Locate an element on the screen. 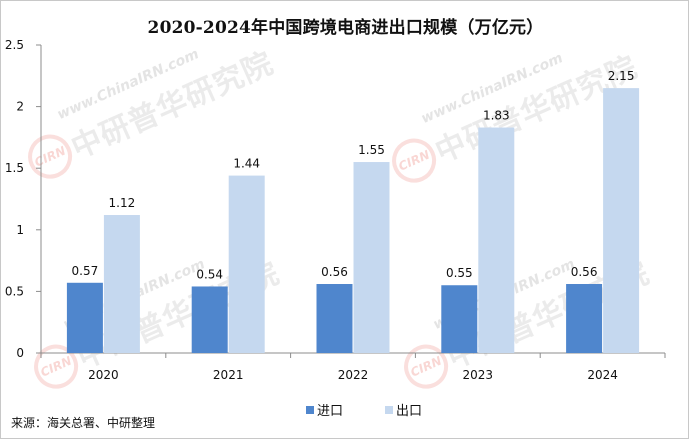 The height and width of the screenshot is (440, 689). data-label-export: 1.44 is located at coordinates (246, 164).